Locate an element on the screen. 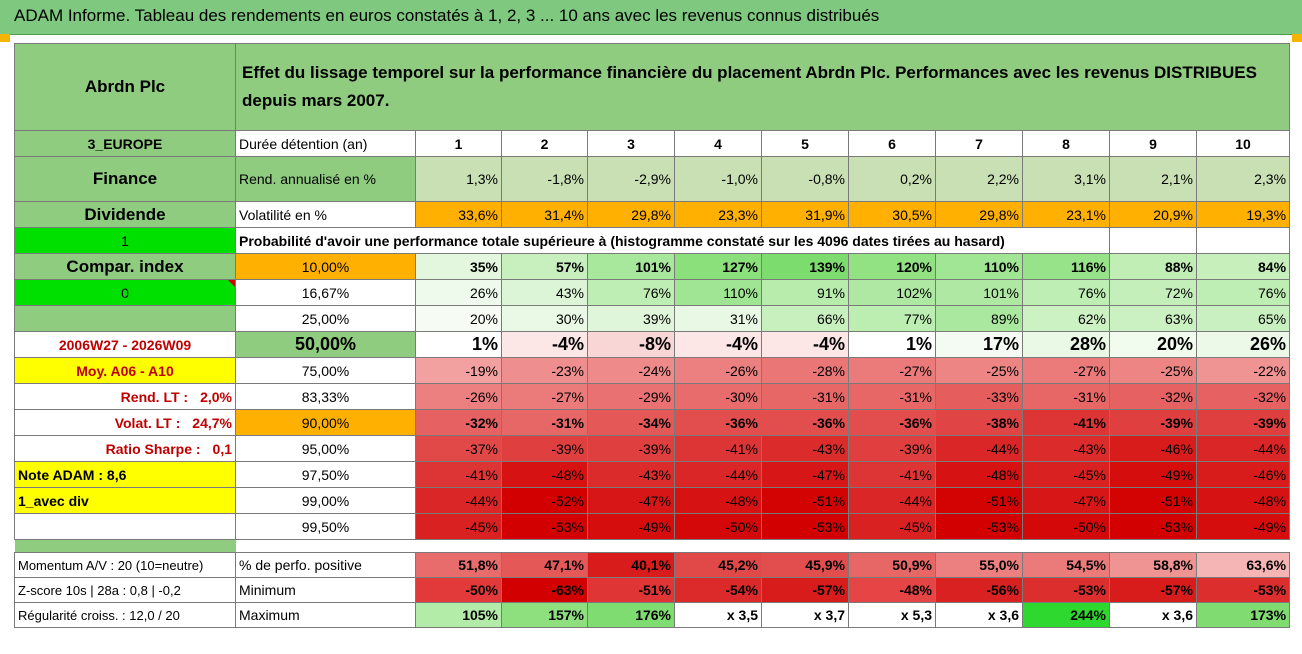 Image resolution: width=1302 pixels, height=654 pixels. quantile-value-cell: 127% is located at coordinates (718, 266).